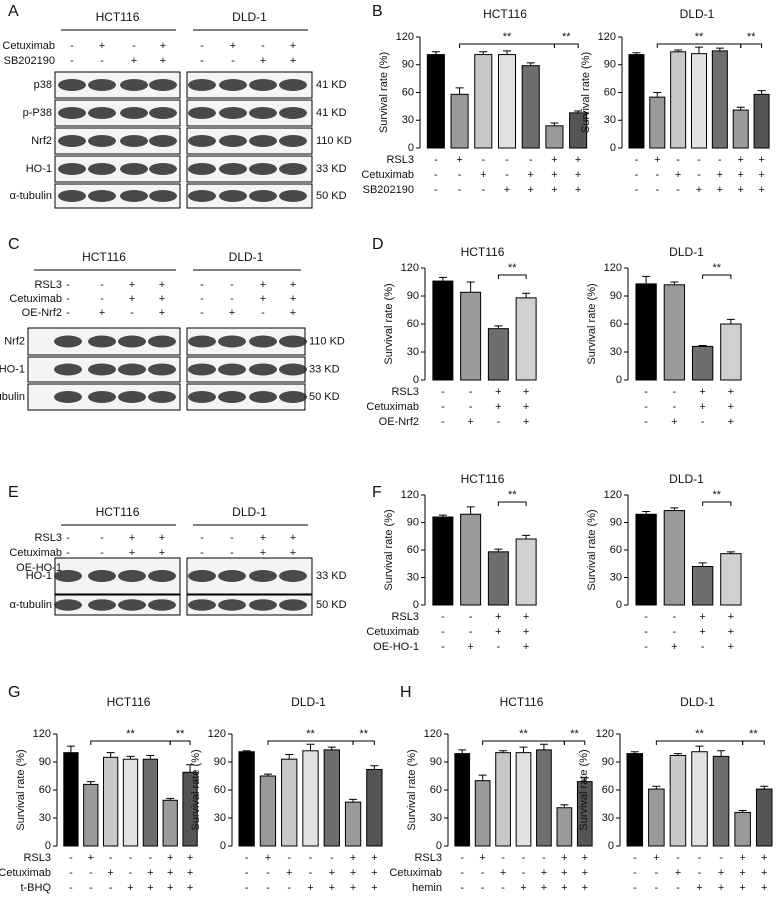 Image resolution: width=778 pixels, height=906 pixels. Describe the element at coordinates (37, 113) in the screenshot. I see `protein-label: p-P38` at that location.